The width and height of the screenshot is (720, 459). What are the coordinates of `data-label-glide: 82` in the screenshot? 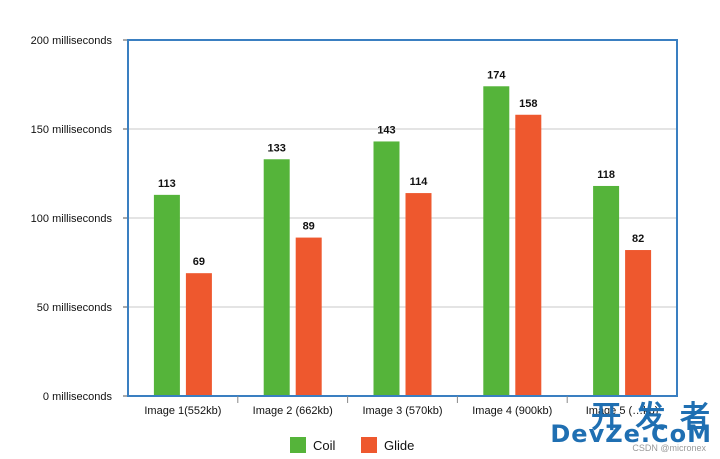 It's located at (638, 239).